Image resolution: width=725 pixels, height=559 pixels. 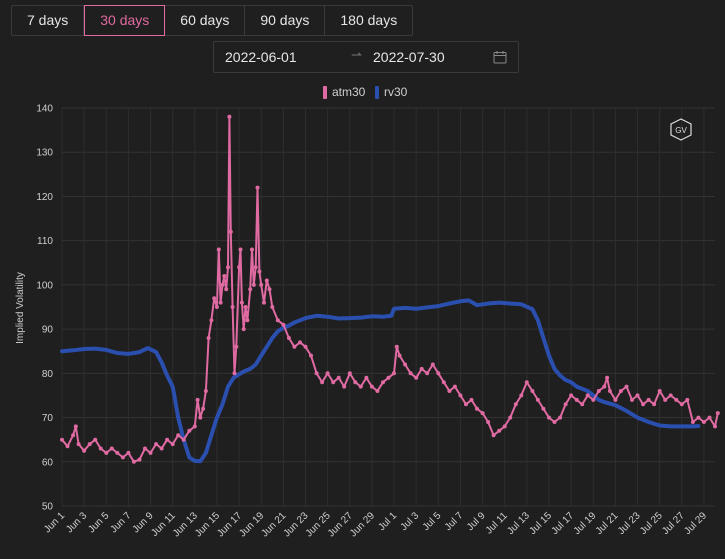 What do you see at coordinates (261, 57) in the screenshot?
I see `start-date-input: 2022-06-01` at bounding box center [261, 57].